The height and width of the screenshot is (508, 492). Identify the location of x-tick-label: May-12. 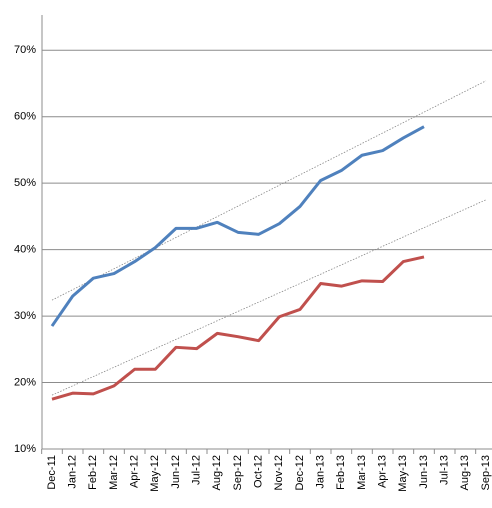
(155, 473).